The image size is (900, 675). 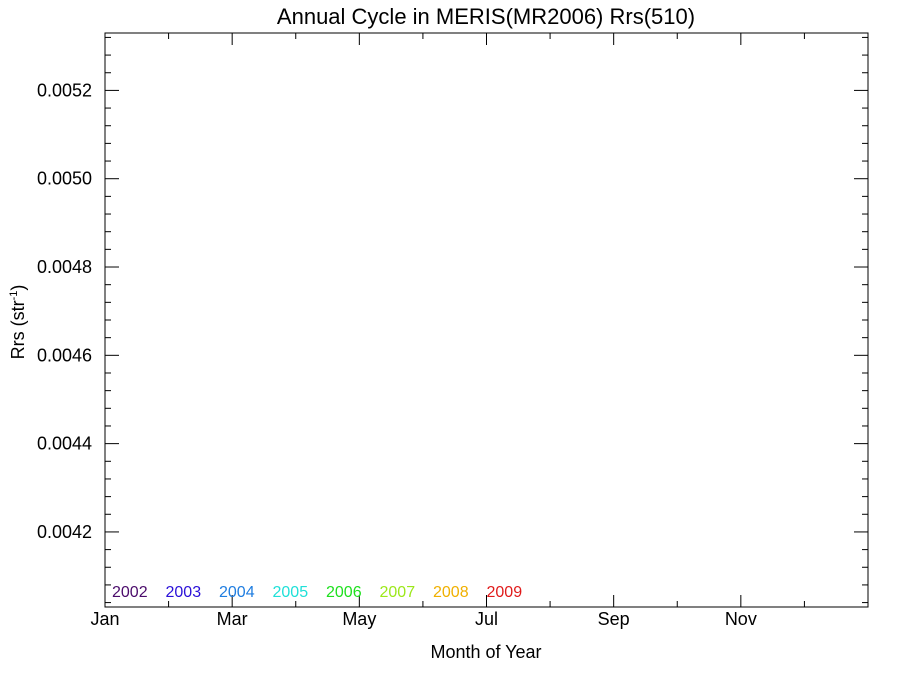 What do you see at coordinates (184, 592) in the screenshot?
I see `legend-item-2003: 2003` at bounding box center [184, 592].